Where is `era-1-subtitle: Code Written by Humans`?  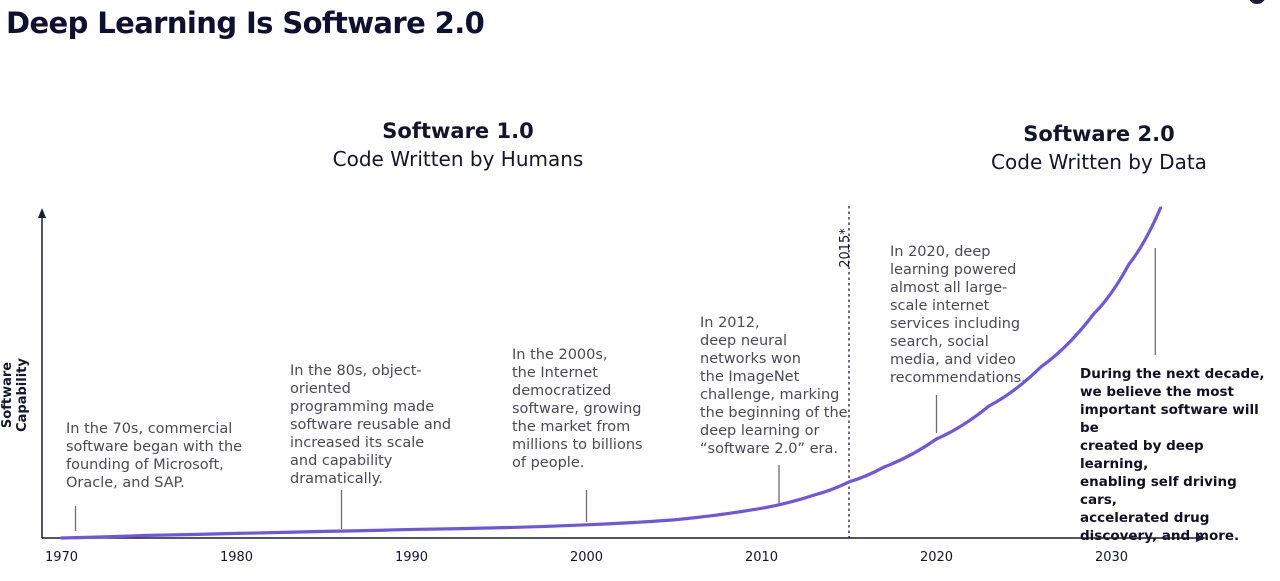
era-1-subtitle: Code Written by Humans is located at coordinates (458, 159).